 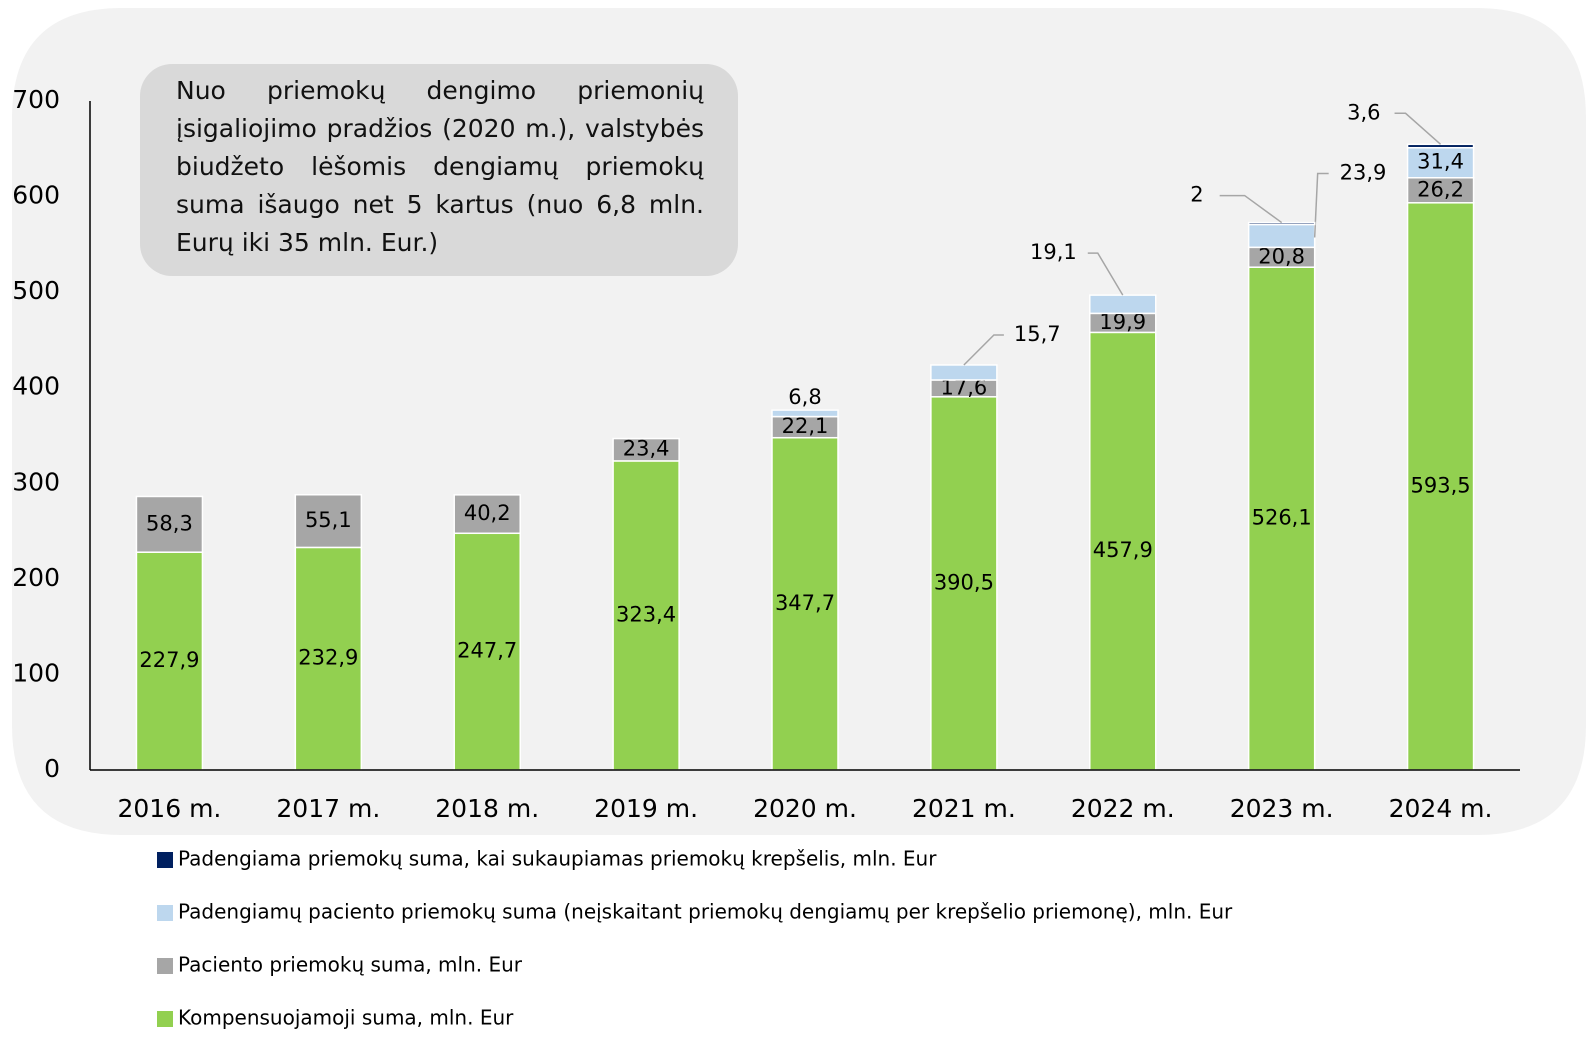 I want to click on y-tick-label: 400, so click(x=36, y=386).